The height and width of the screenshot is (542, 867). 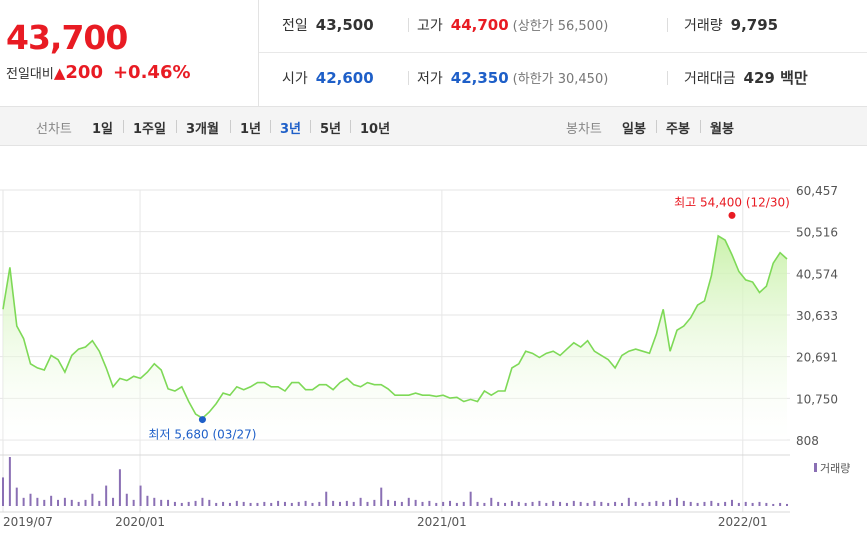 What do you see at coordinates (817, 316) in the screenshot?
I see `y-tick-label: 30,633` at bounding box center [817, 316].